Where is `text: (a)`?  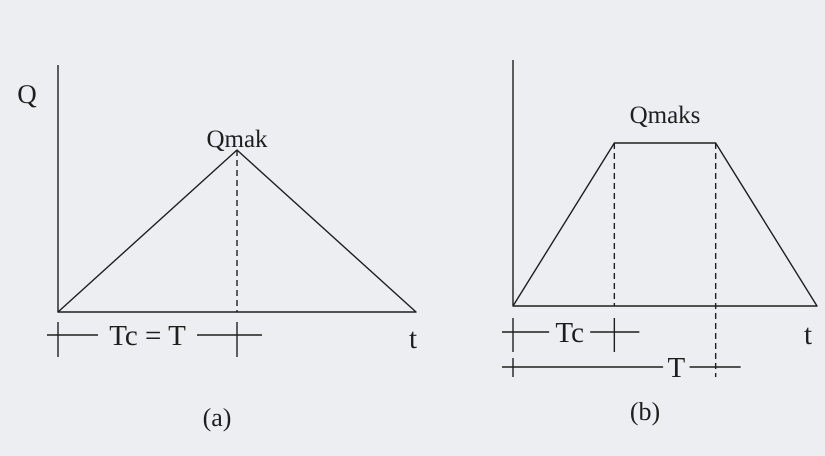 text: (a) is located at coordinates (217, 417).